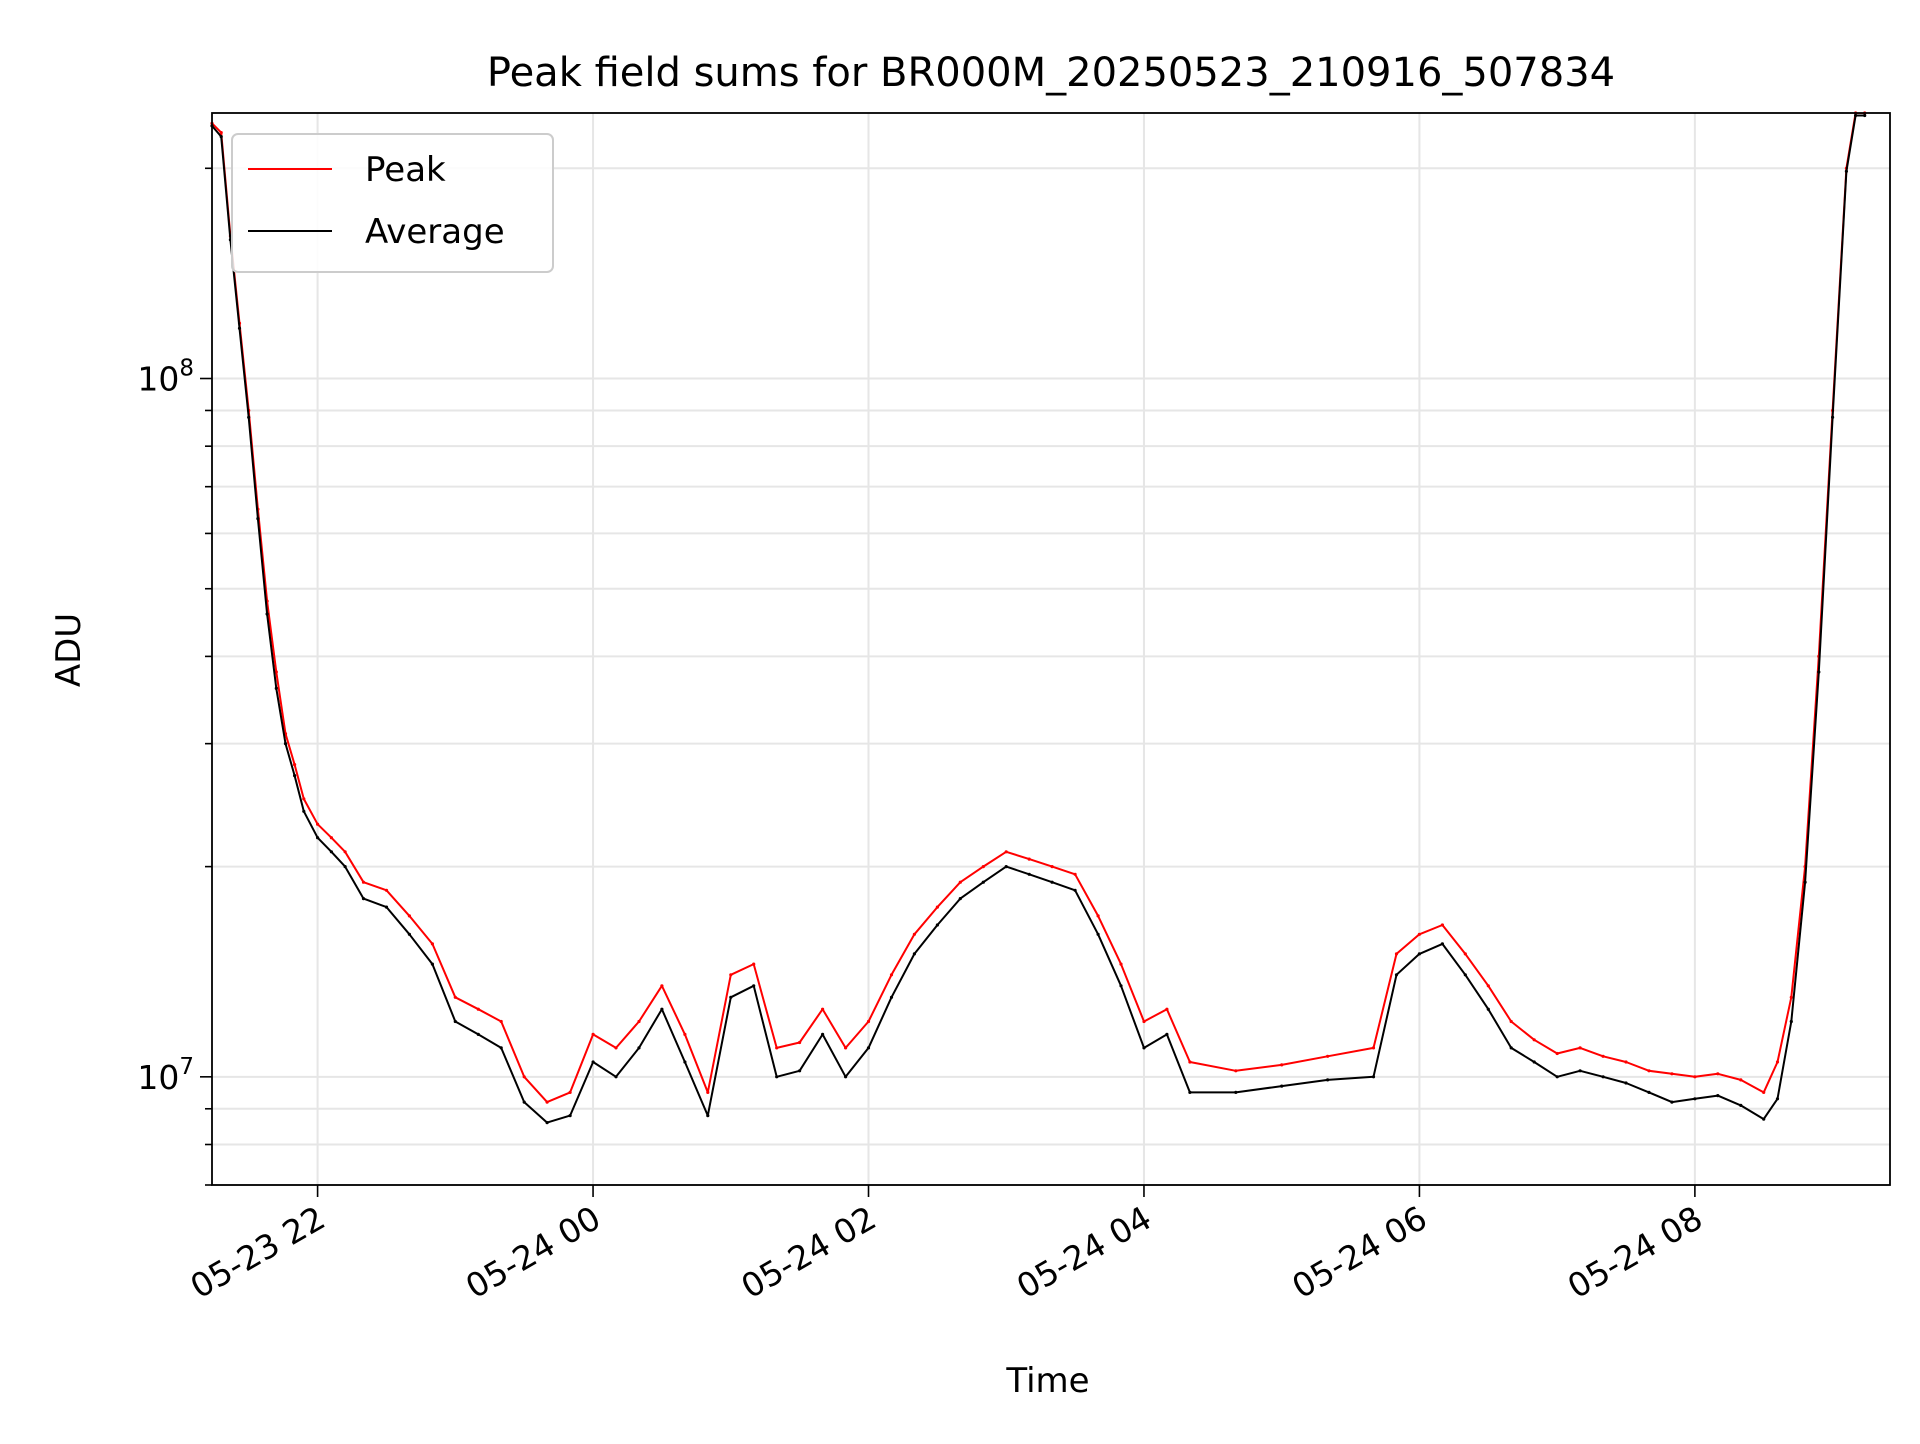 The image size is (1920, 1444). Describe the element at coordinates (435, 232) in the screenshot. I see `legend-label-average: Average` at that location.